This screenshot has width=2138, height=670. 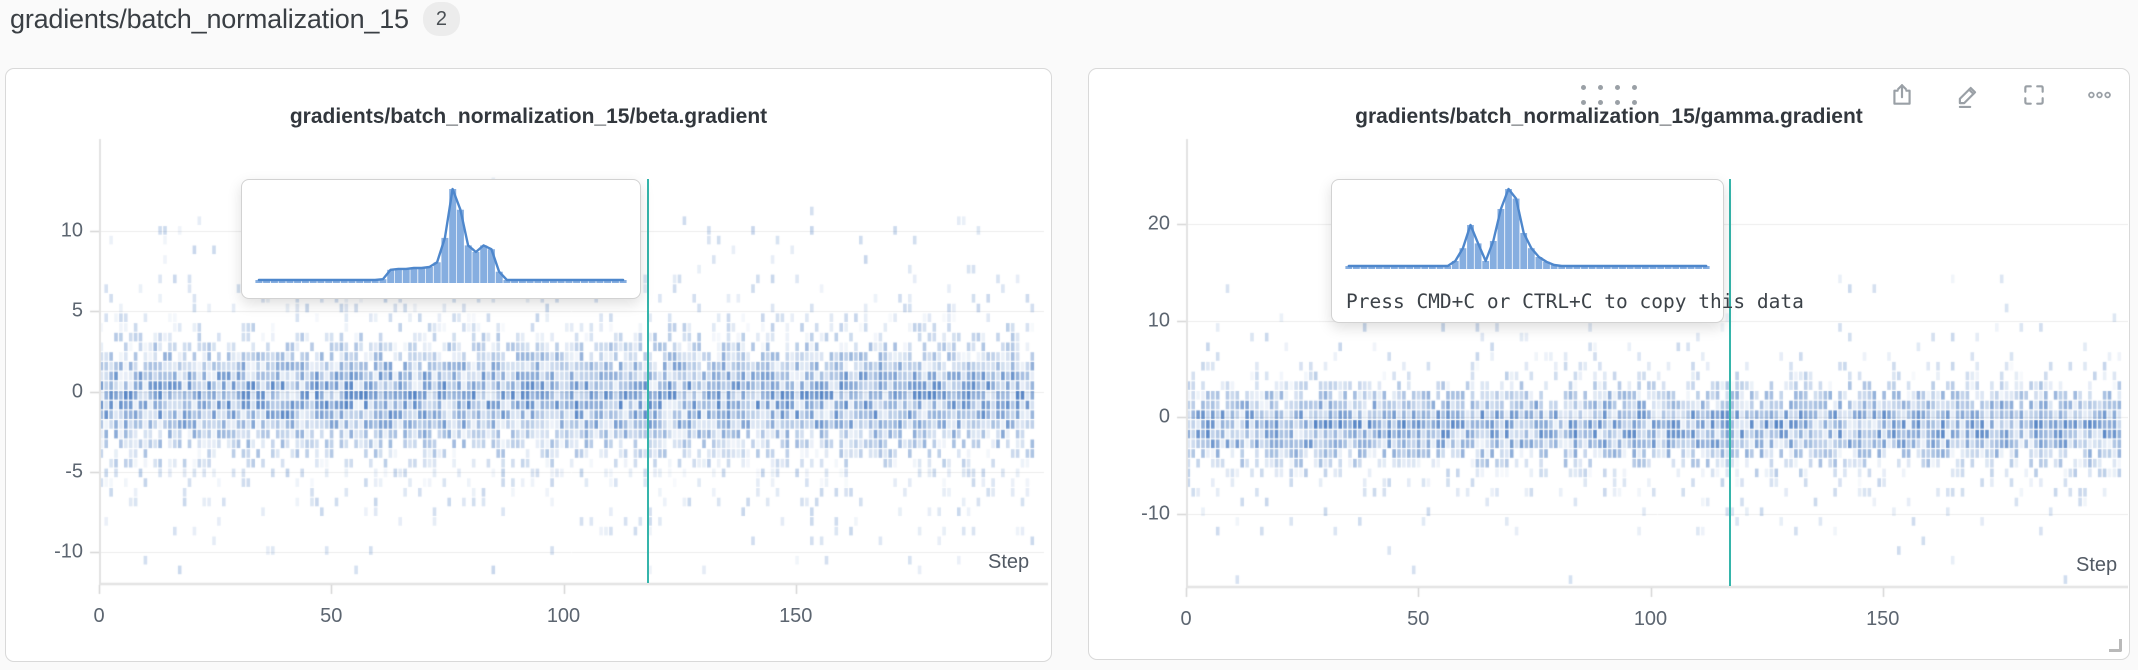 What do you see at coordinates (77, 310) in the screenshot?
I see `y-tick-label: 5` at bounding box center [77, 310].